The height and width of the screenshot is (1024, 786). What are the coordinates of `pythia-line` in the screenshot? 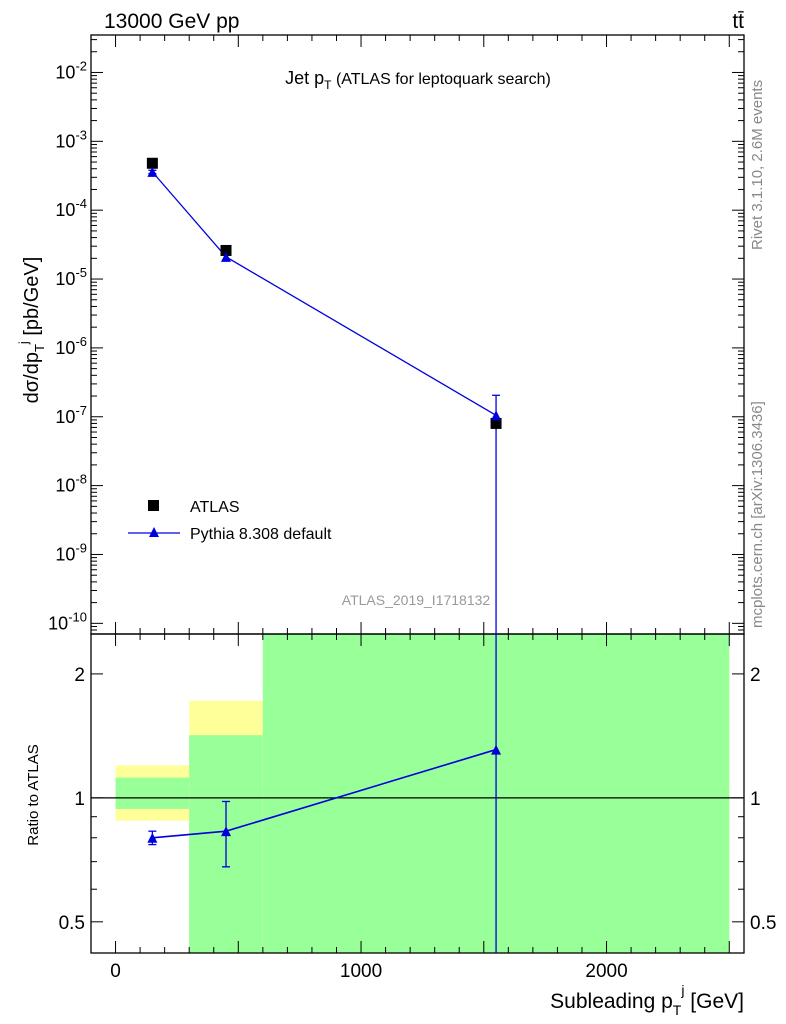 It's located at (324, 293).